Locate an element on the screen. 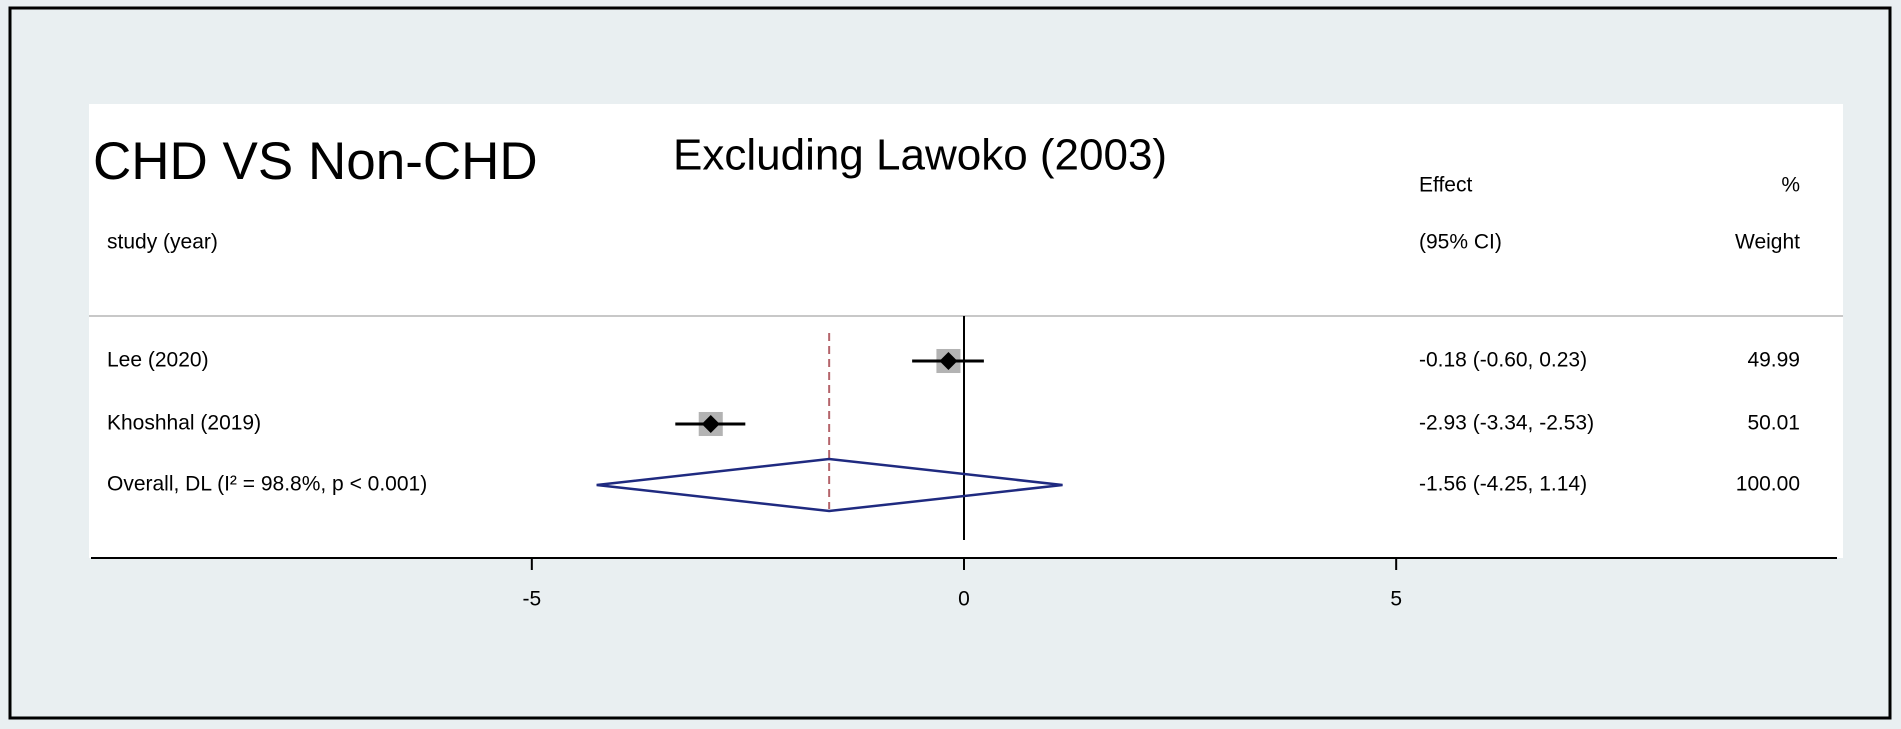 The width and height of the screenshot is (1901, 729). overall-diamond is located at coordinates (829, 485).